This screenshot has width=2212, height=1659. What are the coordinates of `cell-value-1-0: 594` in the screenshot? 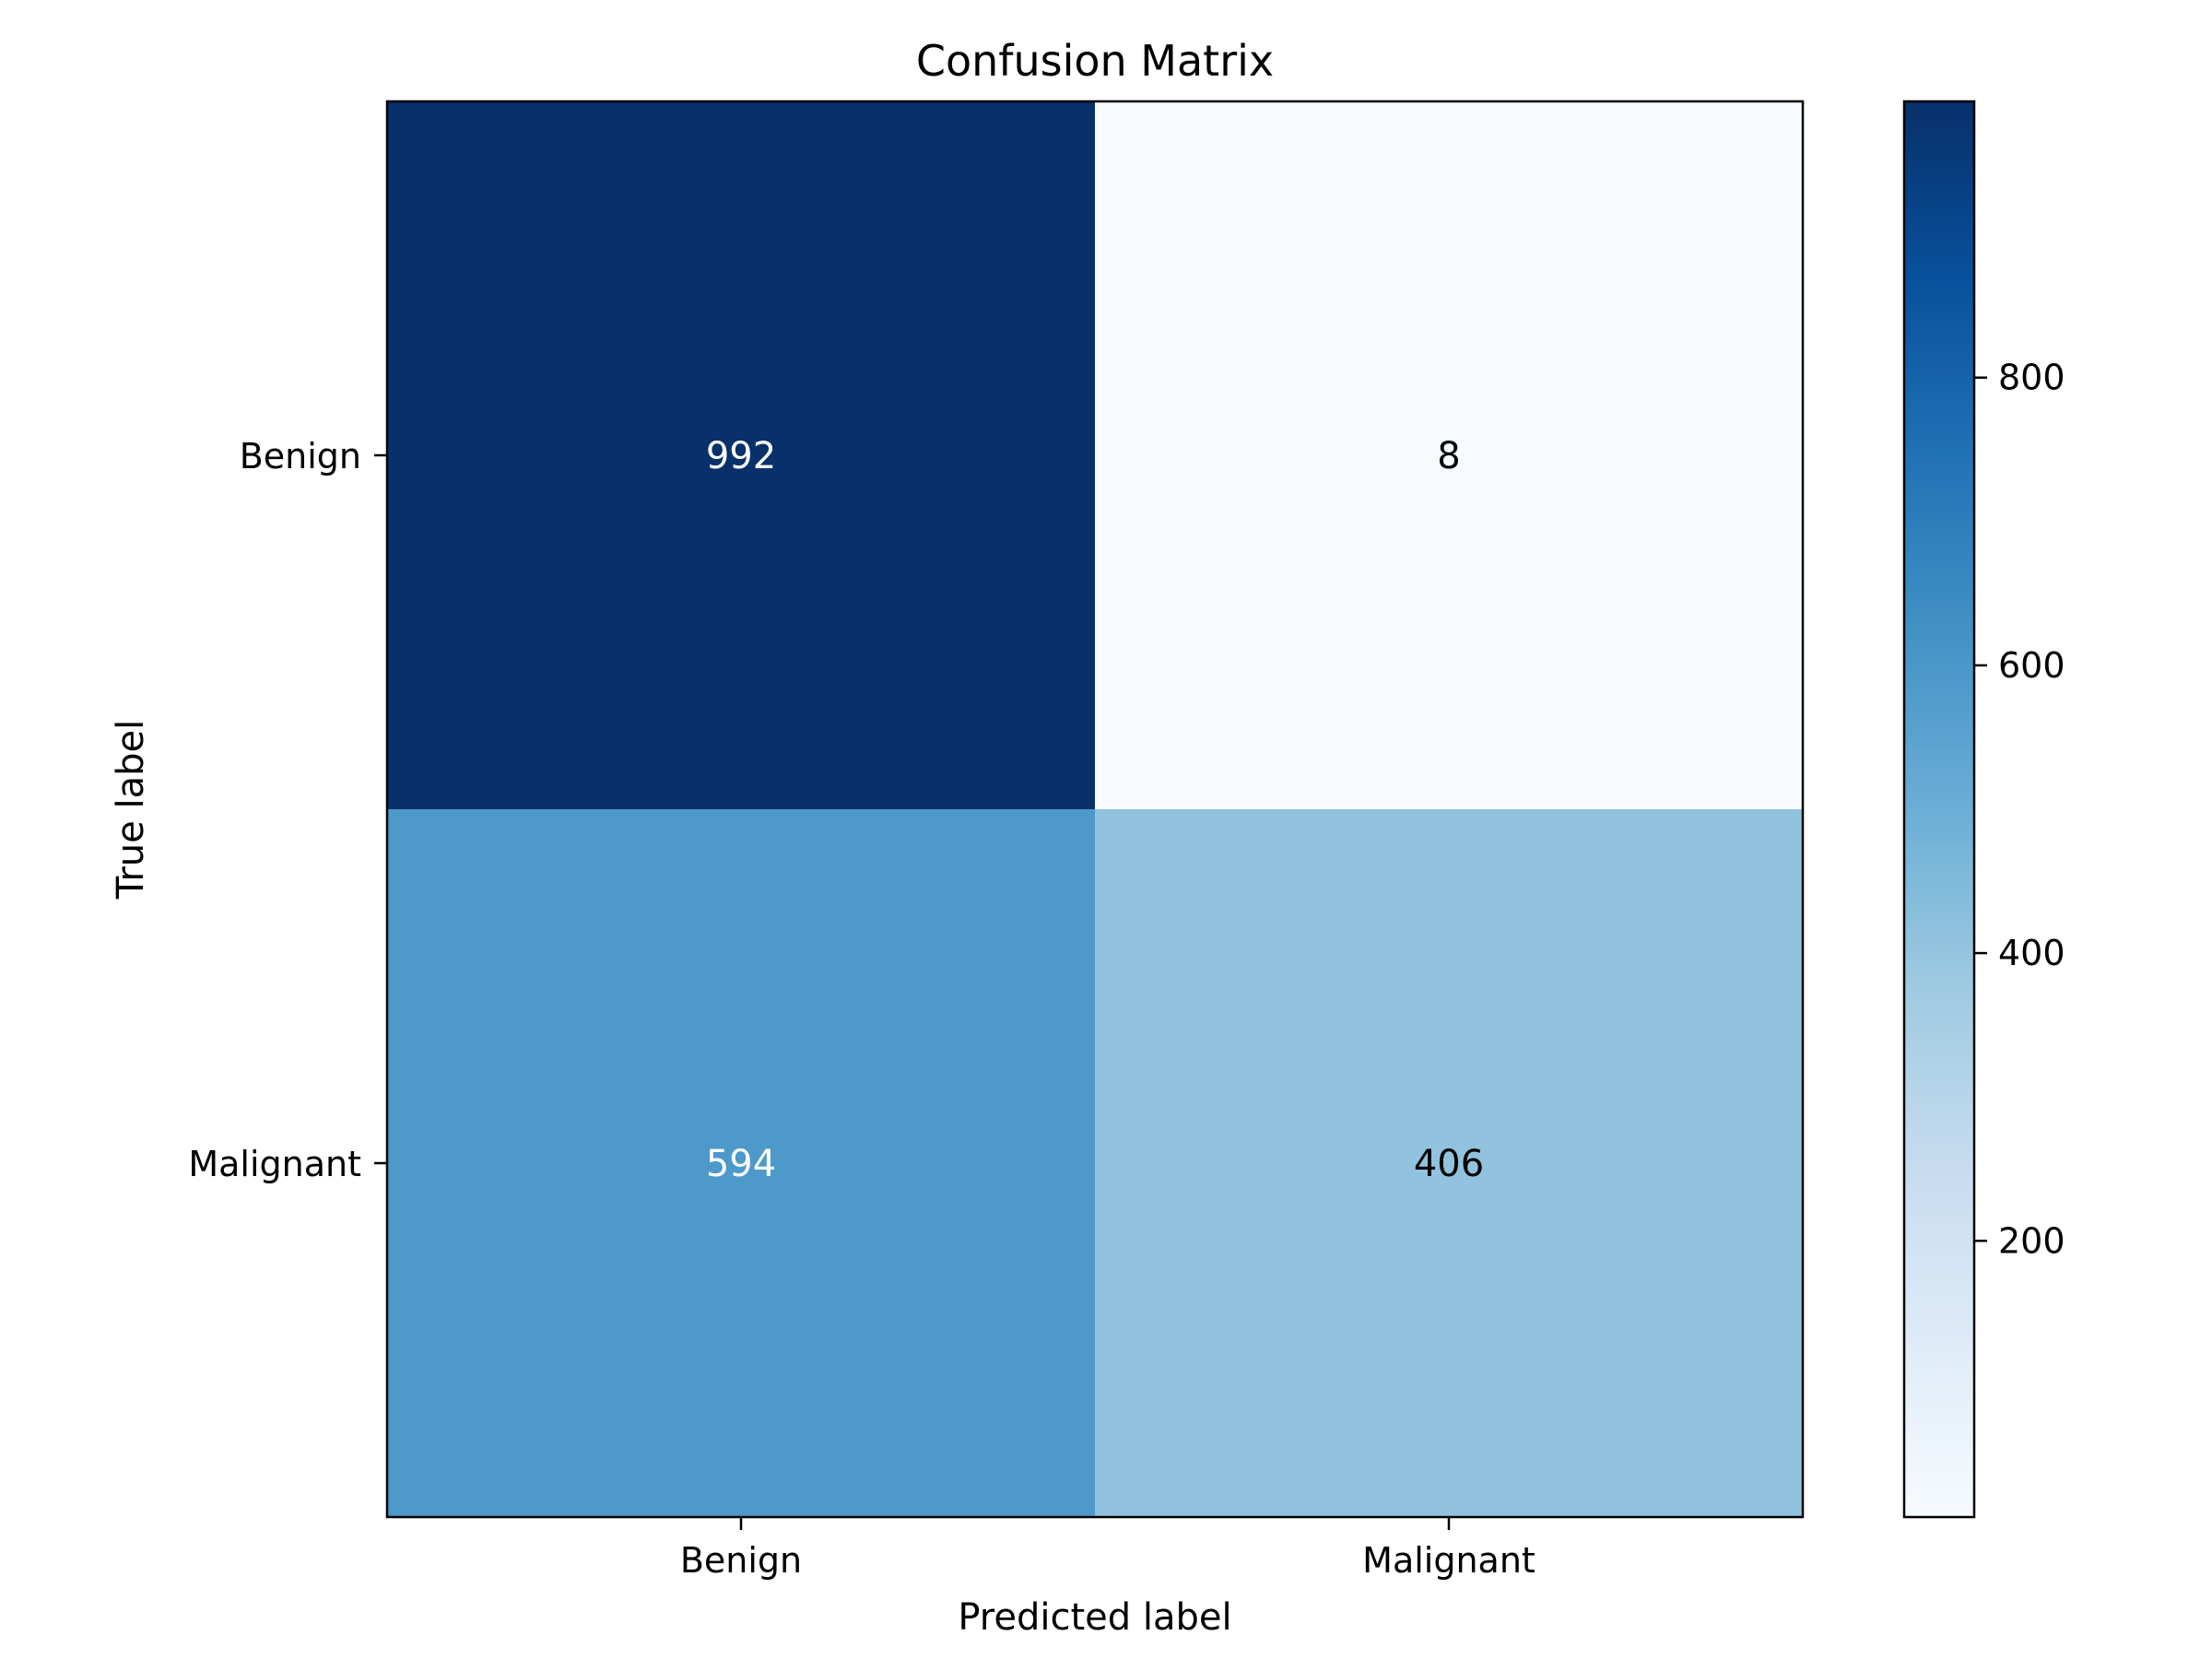 It's located at (741, 1164).